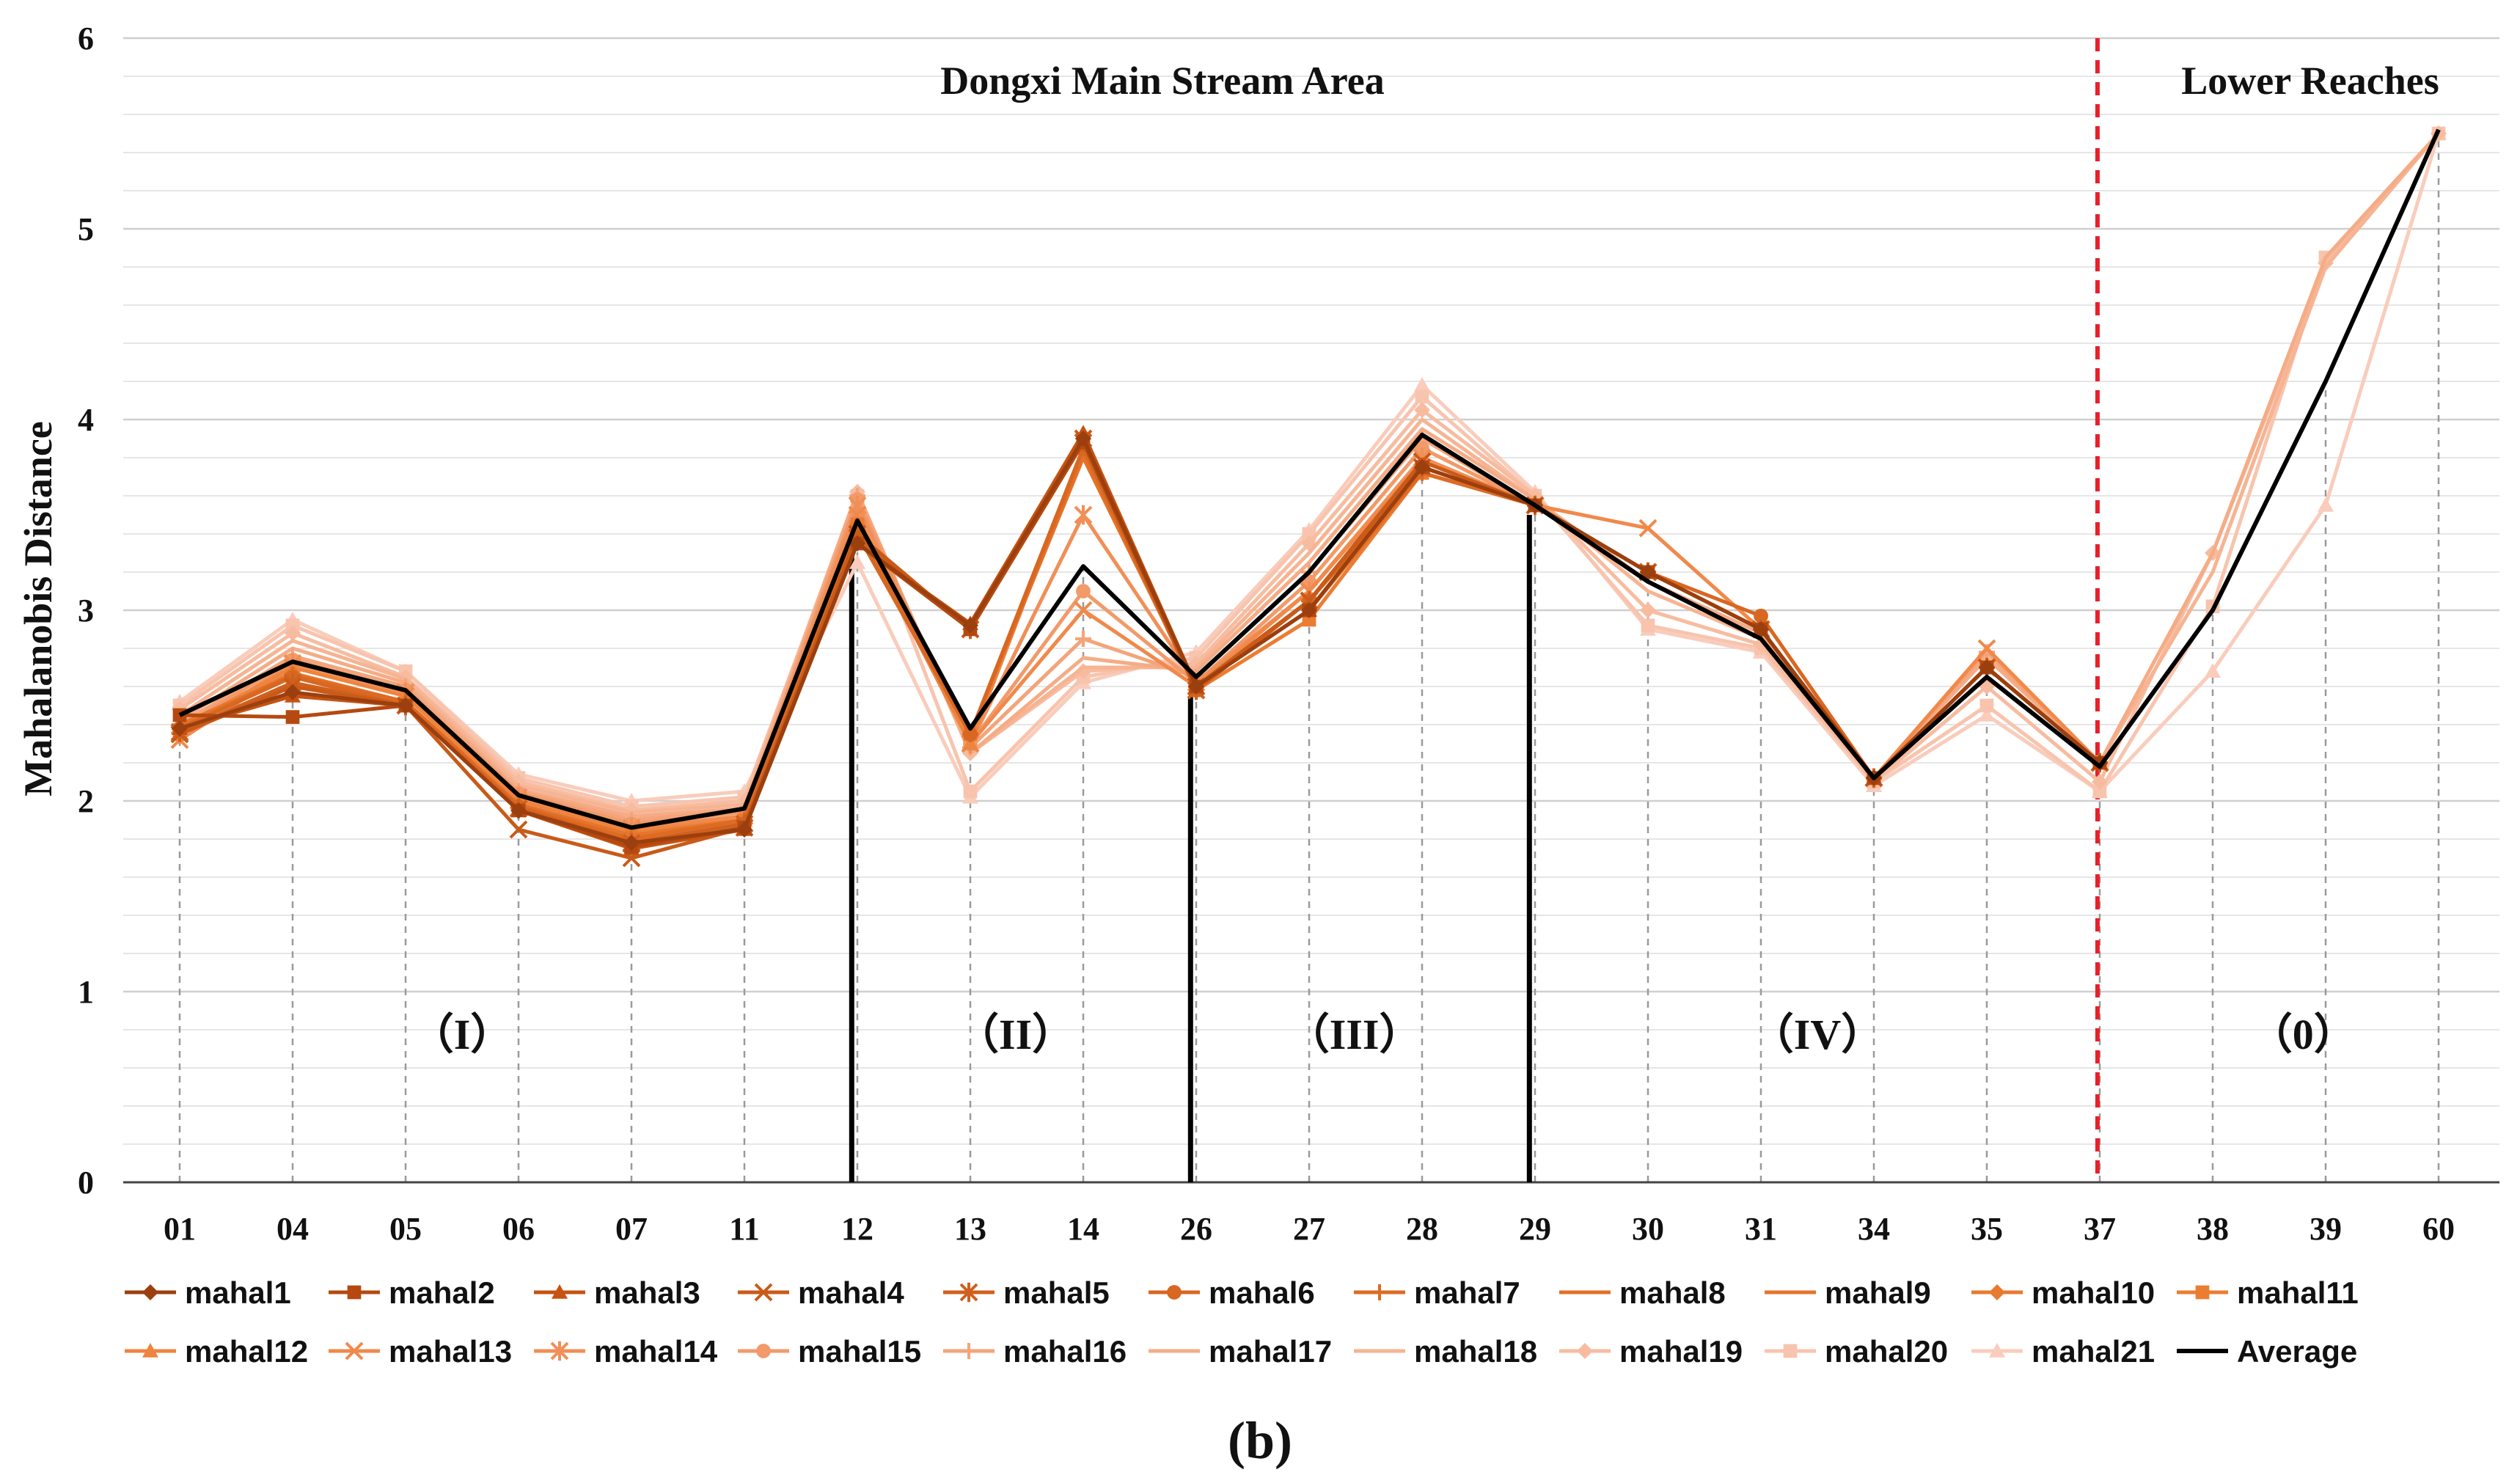 The width and height of the screenshot is (2520, 1483). I want to click on legend-item-mahal14: mahal14, so click(626, 1351).